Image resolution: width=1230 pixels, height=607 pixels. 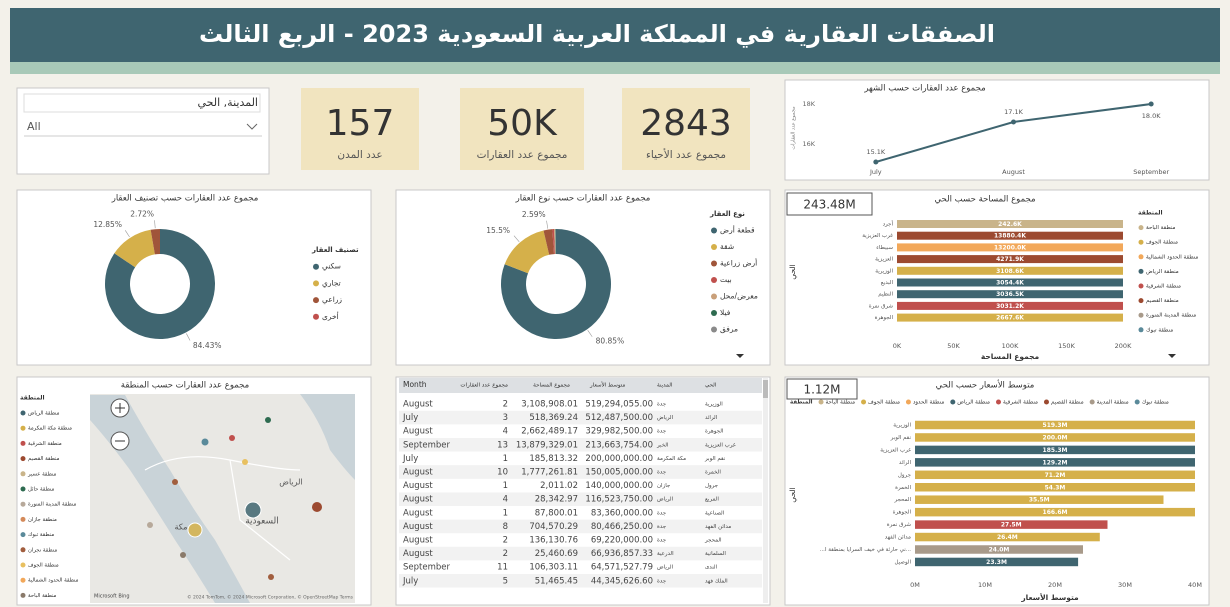 What do you see at coordinates (426, 568) in the screenshot?
I see `table-cell: September` at bounding box center [426, 568].